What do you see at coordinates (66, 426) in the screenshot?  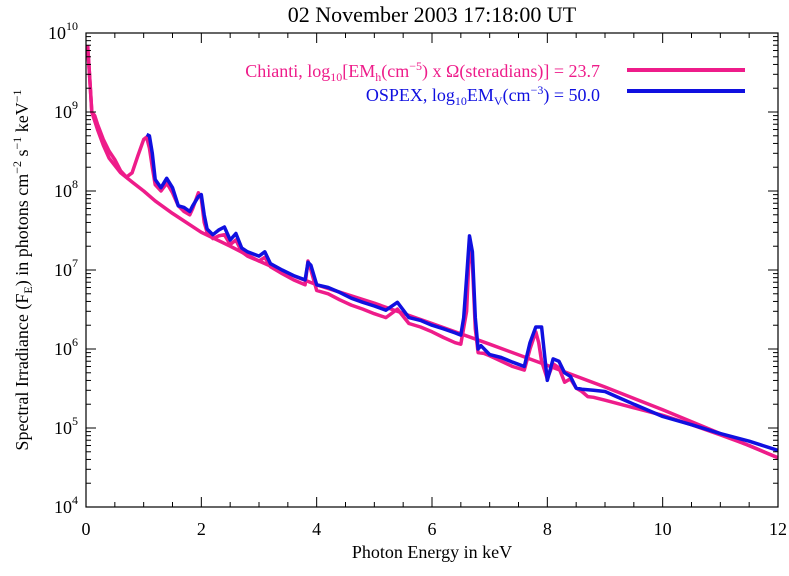 I see `y-tick-label: 10⁵` at bounding box center [66, 426].